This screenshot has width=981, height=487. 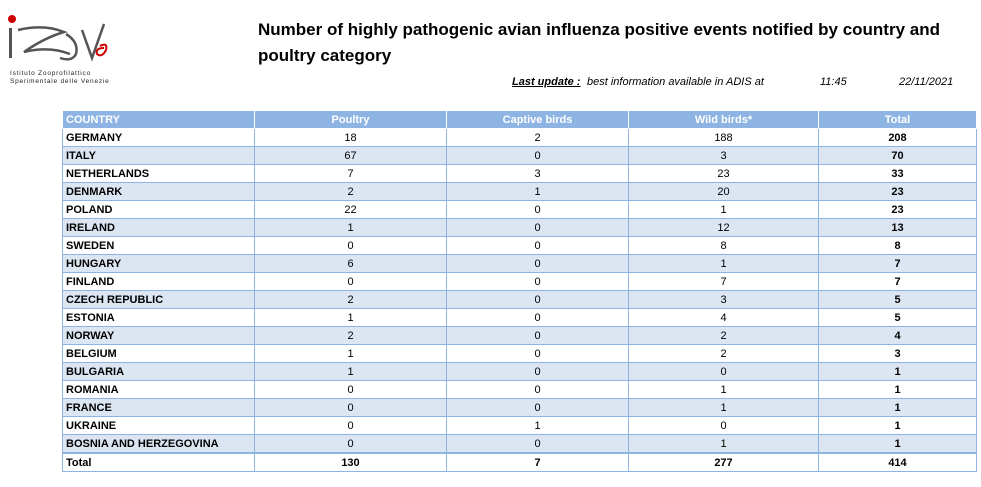 What do you see at coordinates (519, 281) in the screenshot?
I see `table-row: FINLAND 0 0 7 7` at bounding box center [519, 281].